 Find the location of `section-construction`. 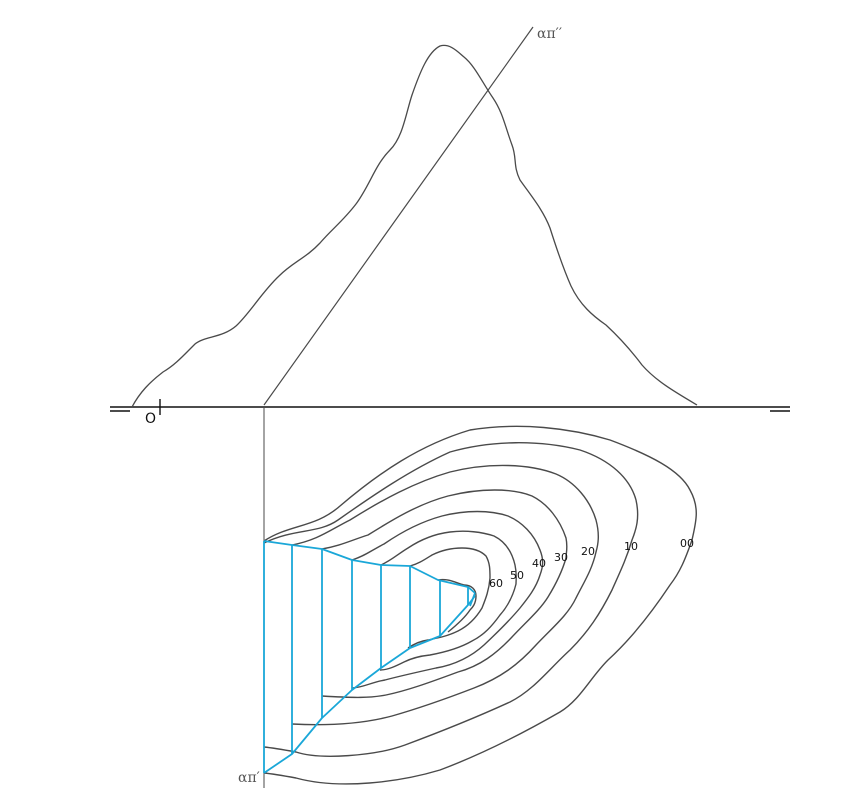

section-construction is located at coordinates (369, 657).